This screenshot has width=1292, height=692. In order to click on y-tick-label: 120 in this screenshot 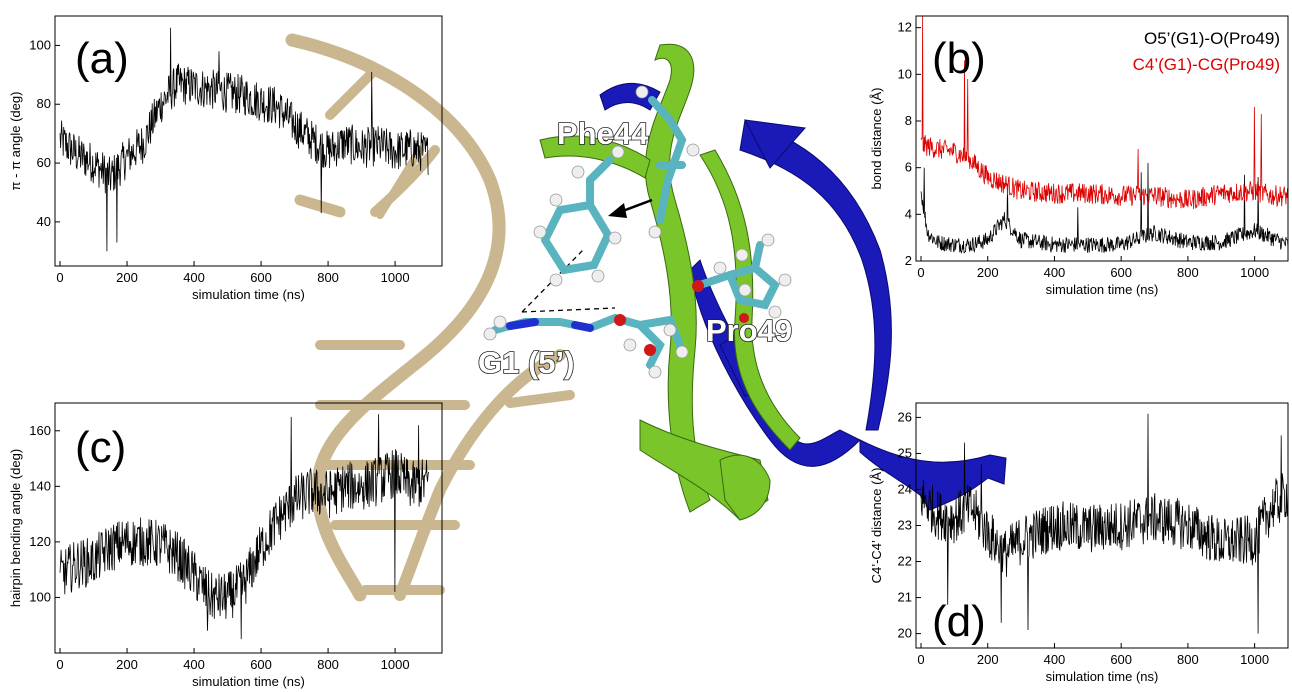, I will do `click(40, 541)`.